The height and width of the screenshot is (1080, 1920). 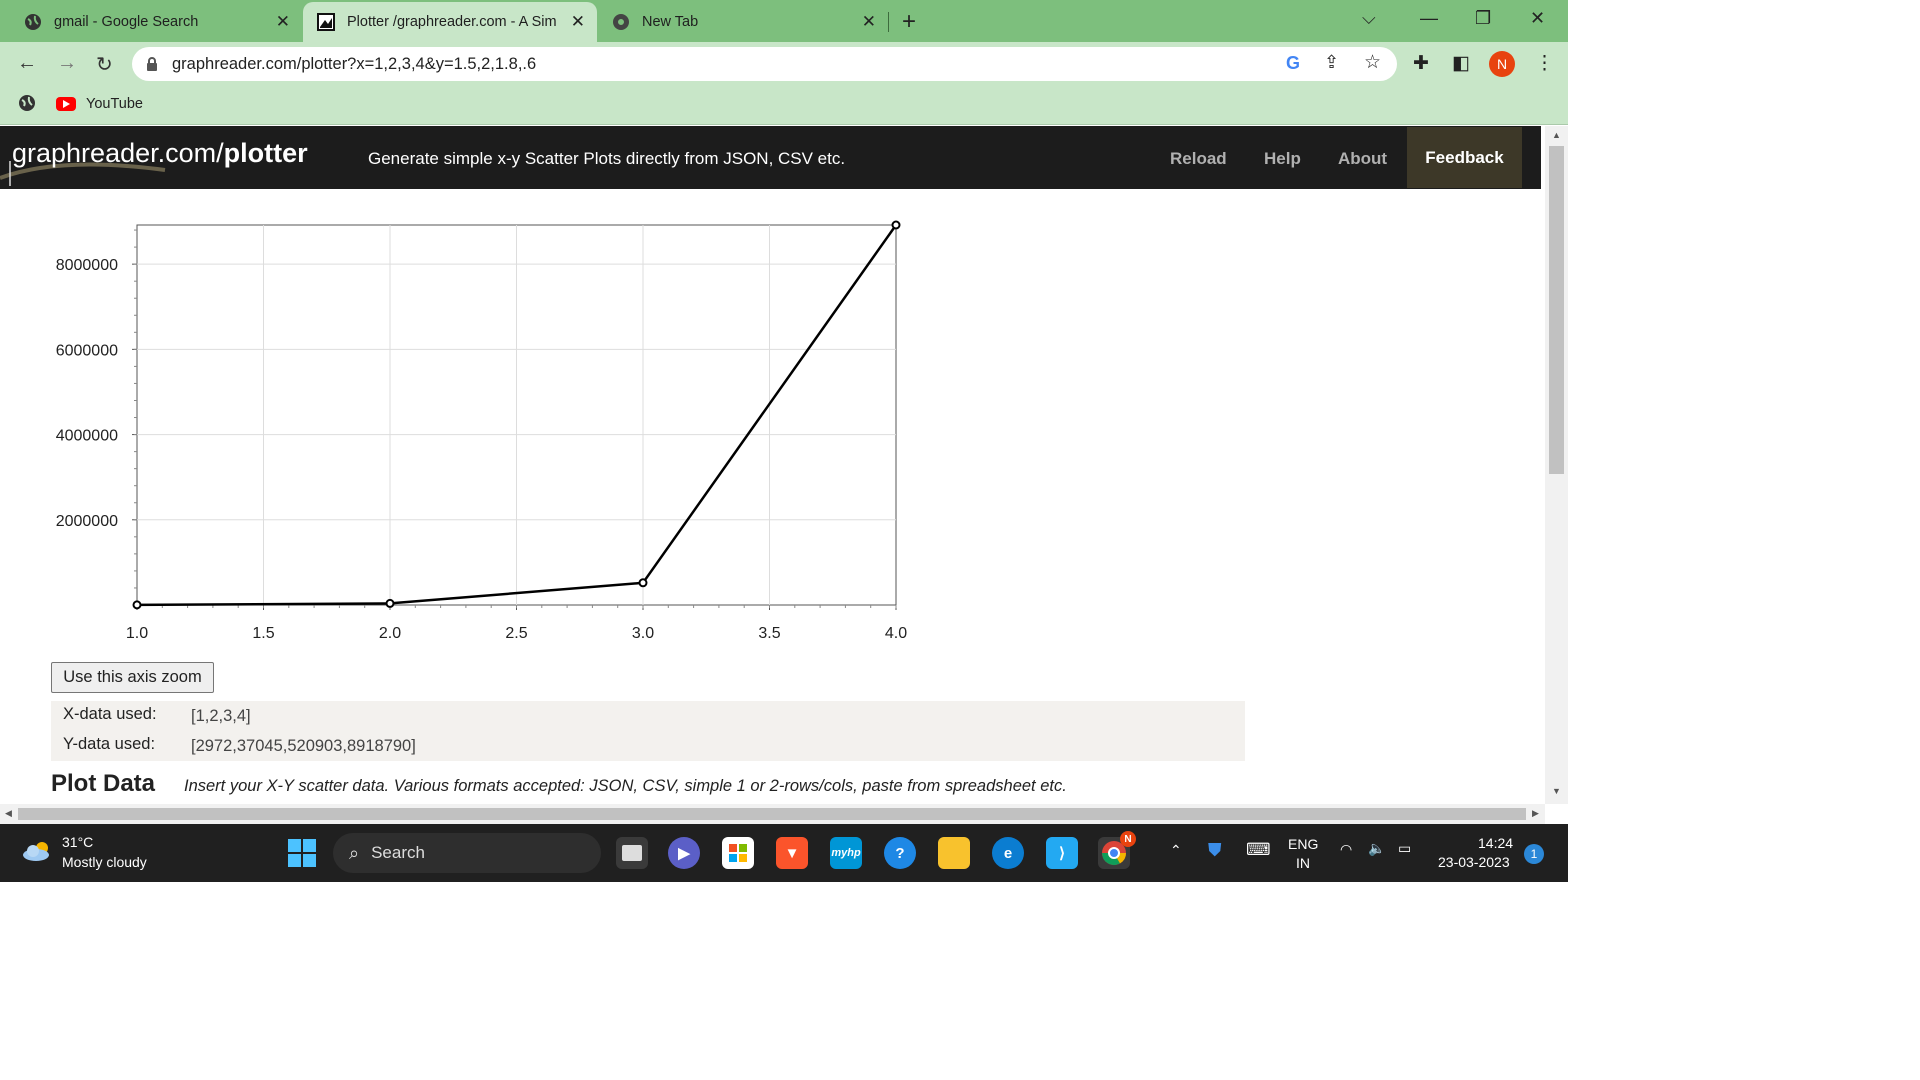 I want to click on youtube-icon, so click(x=66, y=104).